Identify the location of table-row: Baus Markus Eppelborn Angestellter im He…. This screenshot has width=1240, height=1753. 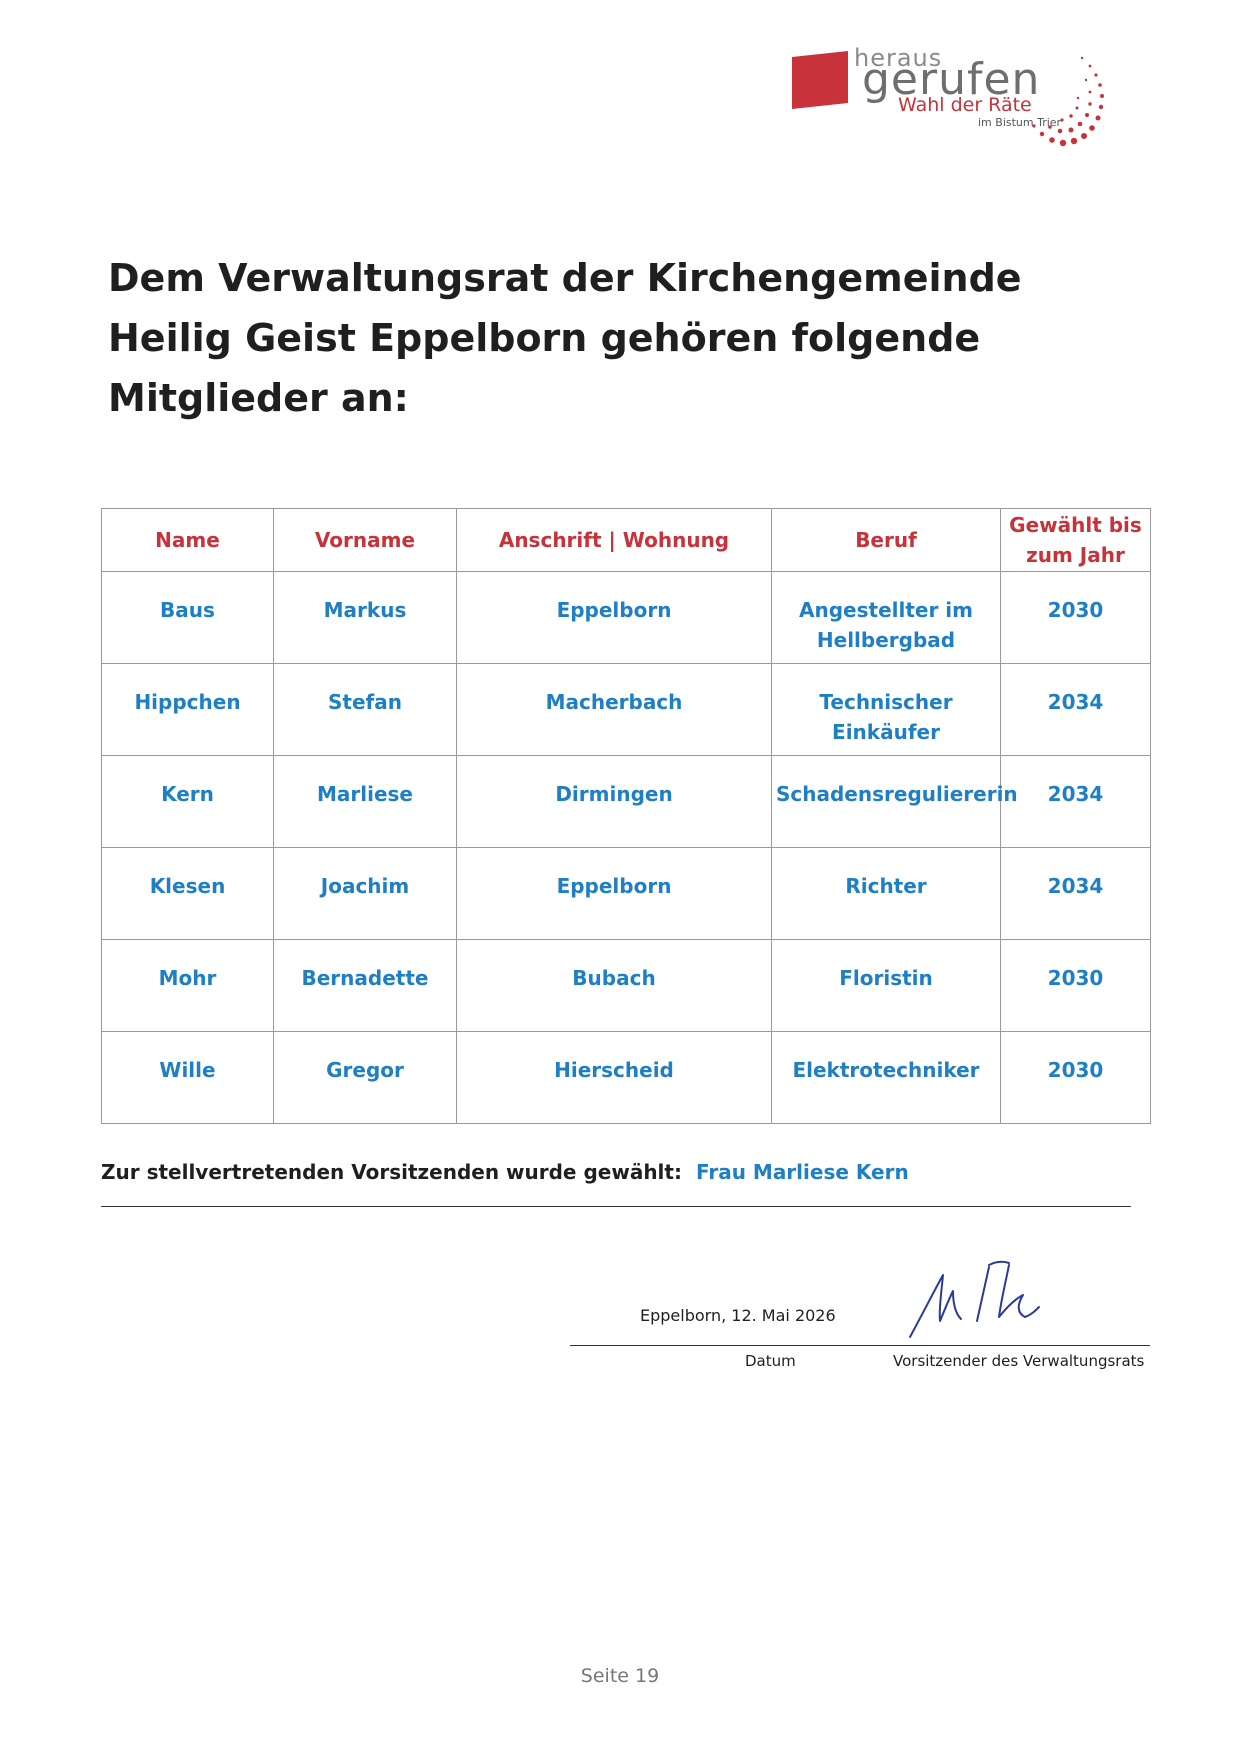
(626, 617).